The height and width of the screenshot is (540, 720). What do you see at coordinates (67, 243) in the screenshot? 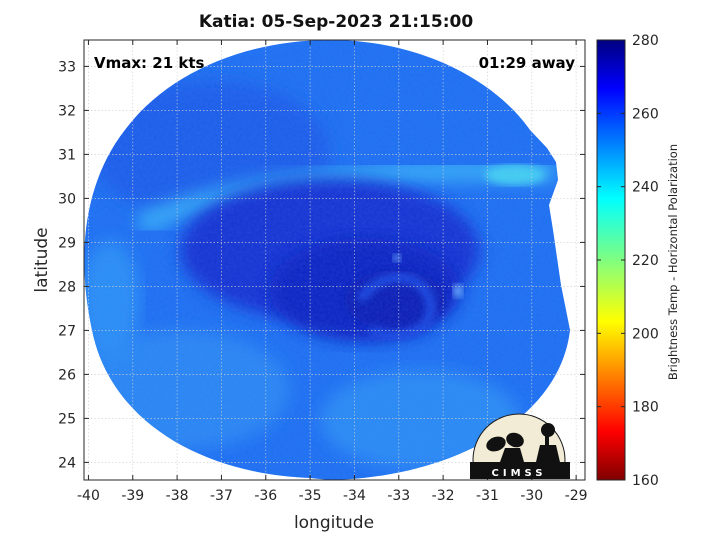
I see `y-tick-label: 29` at bounding box center [67, 243].